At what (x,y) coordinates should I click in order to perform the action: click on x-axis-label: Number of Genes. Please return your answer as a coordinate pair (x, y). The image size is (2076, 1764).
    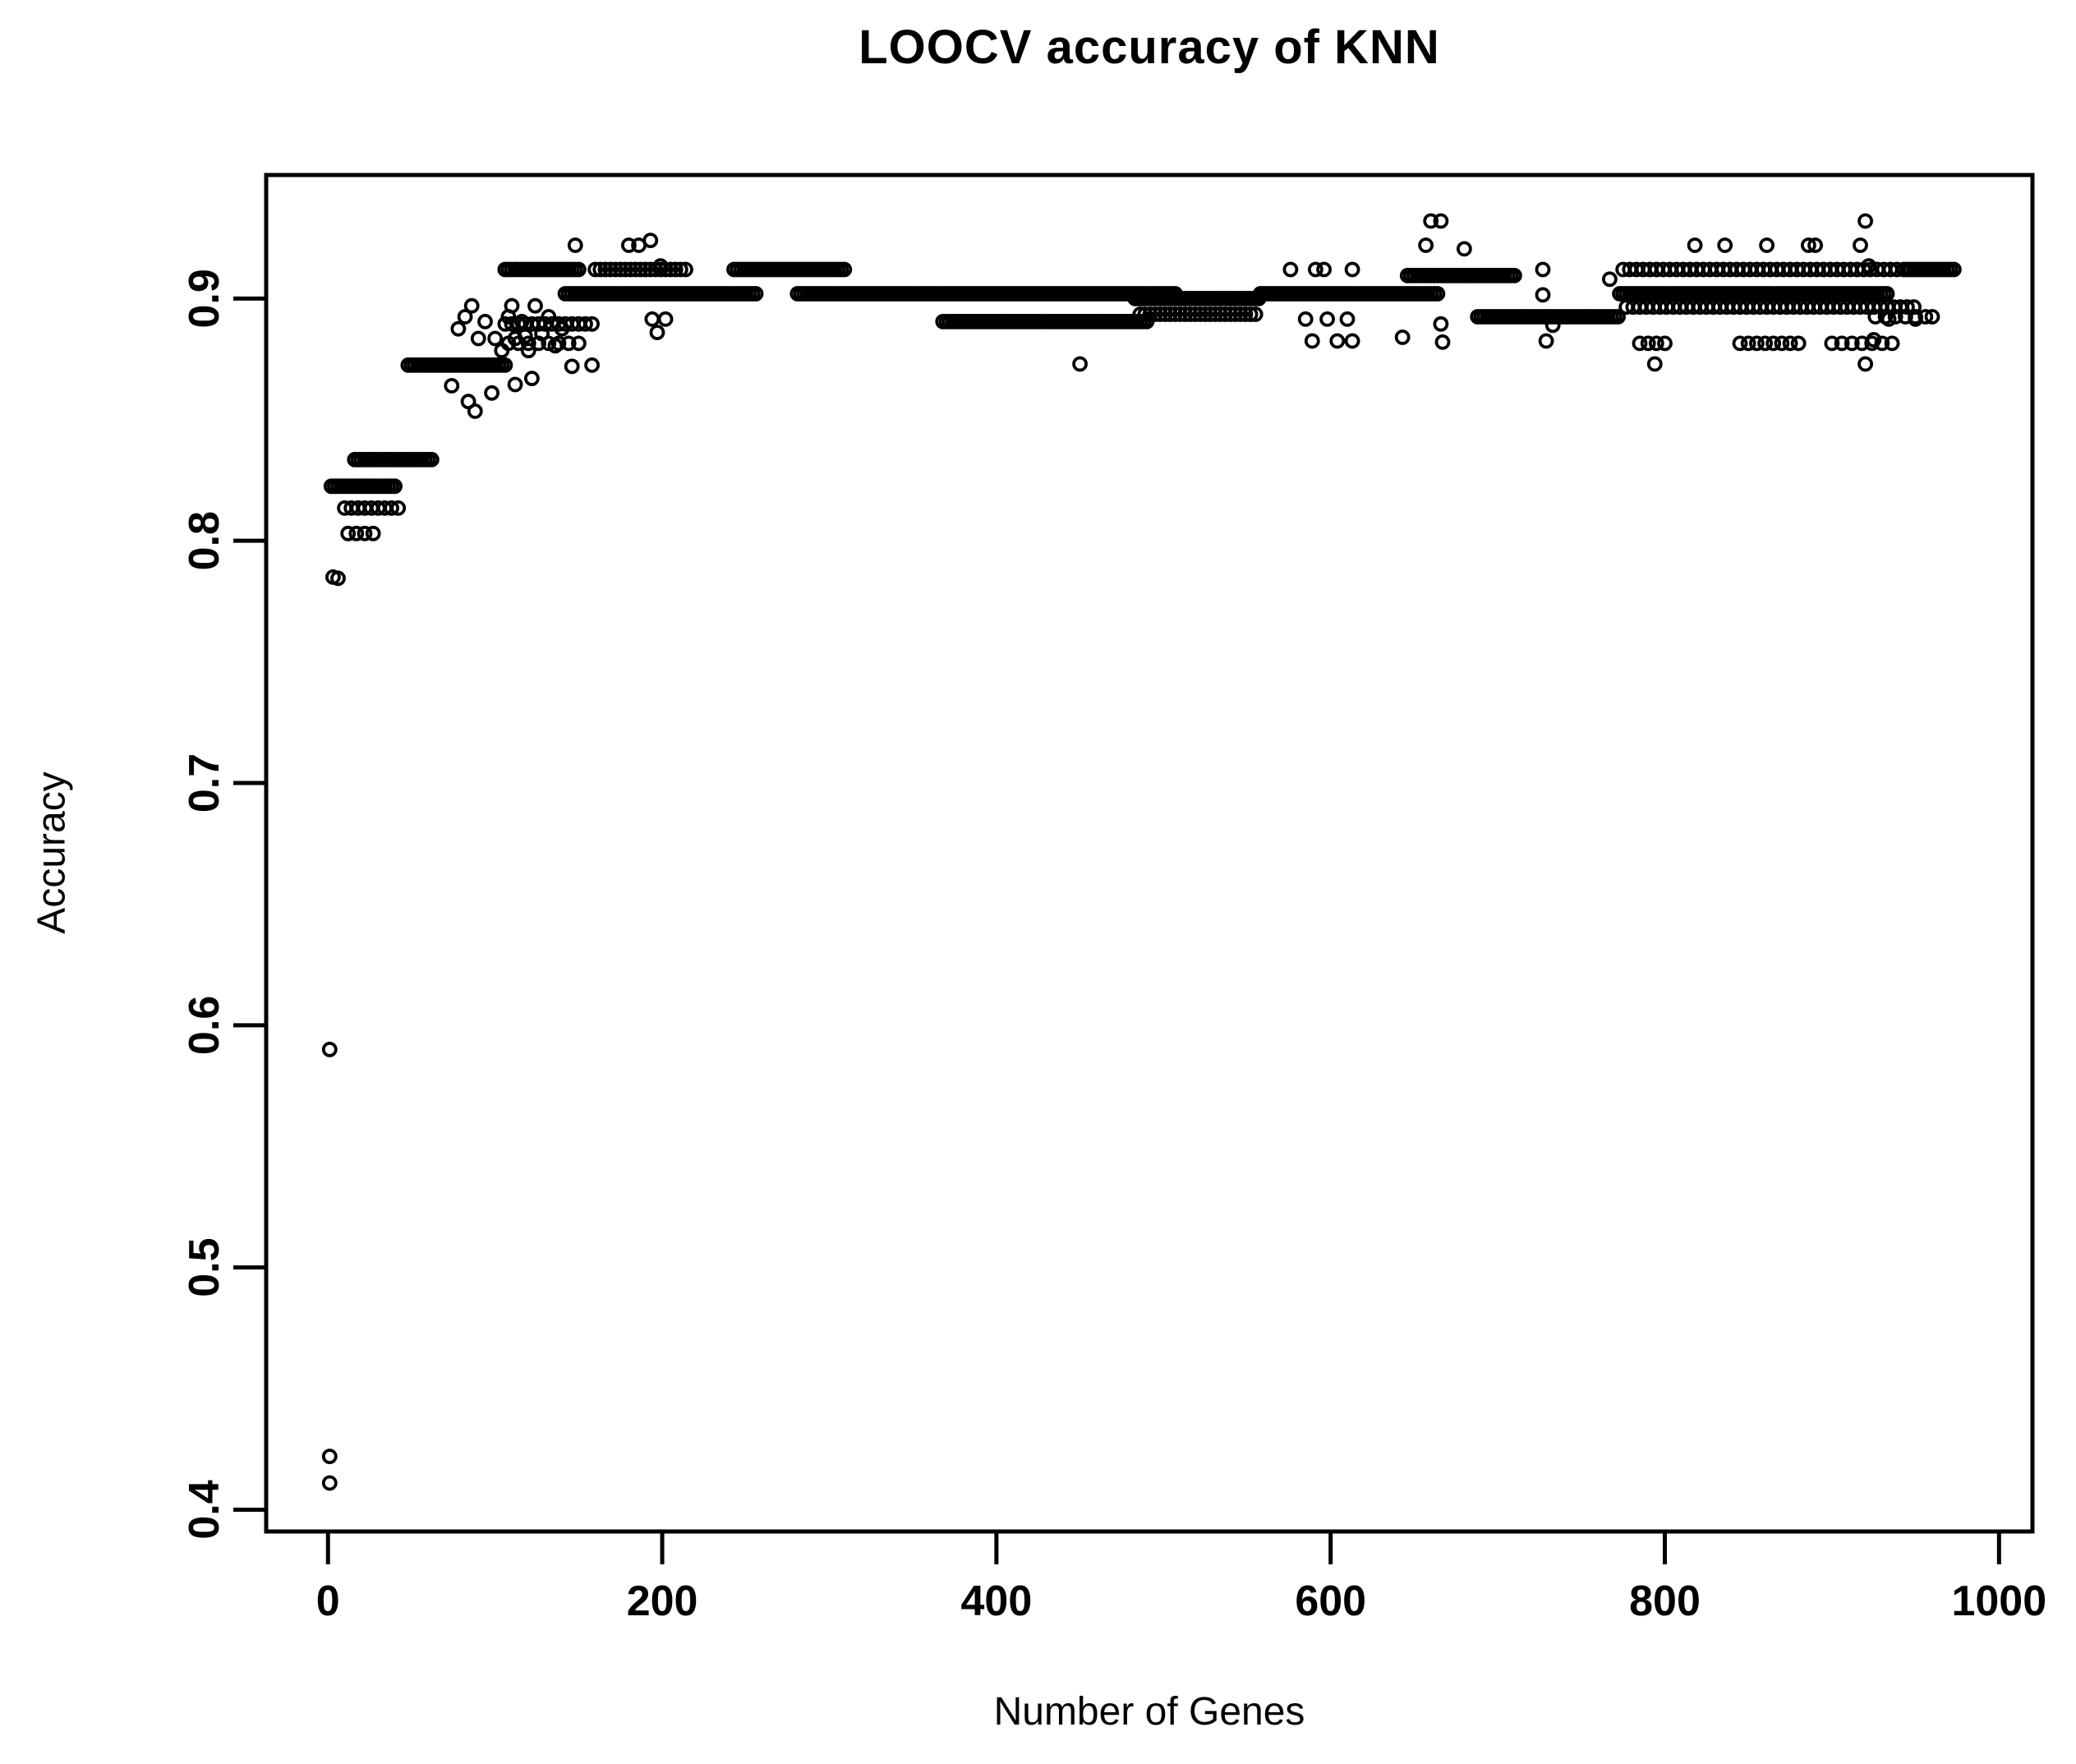
    Looking at the image, I should click on (1149, 1712).